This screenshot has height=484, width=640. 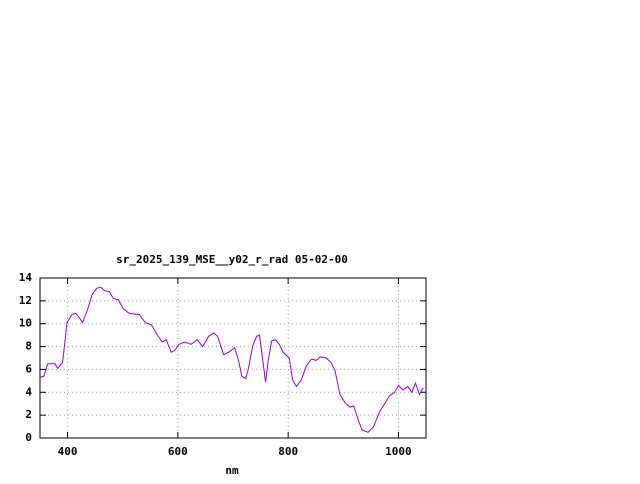 What do you see at coordinates (28, 368) in the screenshot?
I see `y-tick-label: 6` at bounding box center [28, 368].